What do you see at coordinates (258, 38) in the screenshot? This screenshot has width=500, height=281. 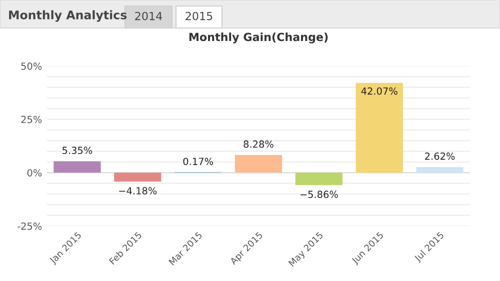 I see `chart-title: Monthly Gain(Change)` at bounding box center [258, 38].